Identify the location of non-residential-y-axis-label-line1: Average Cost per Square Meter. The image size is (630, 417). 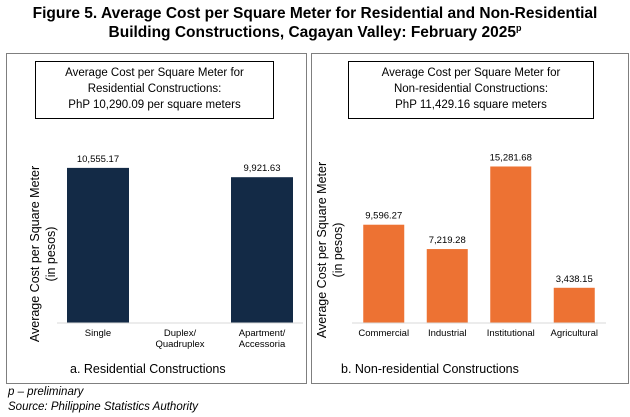
(322, 250).